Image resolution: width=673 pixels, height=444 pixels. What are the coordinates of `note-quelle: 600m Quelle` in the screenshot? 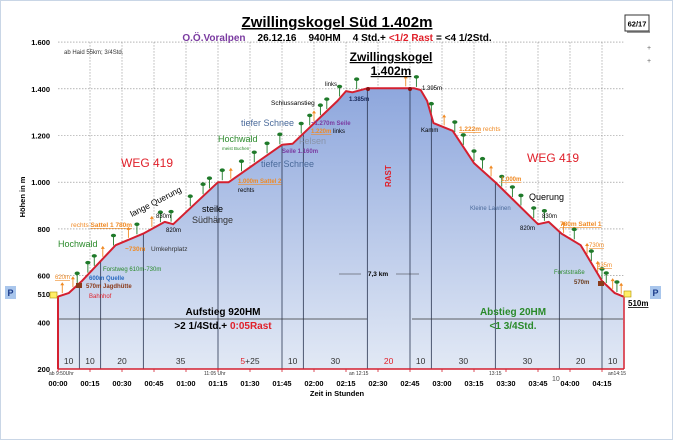 It's located at (107, 279).